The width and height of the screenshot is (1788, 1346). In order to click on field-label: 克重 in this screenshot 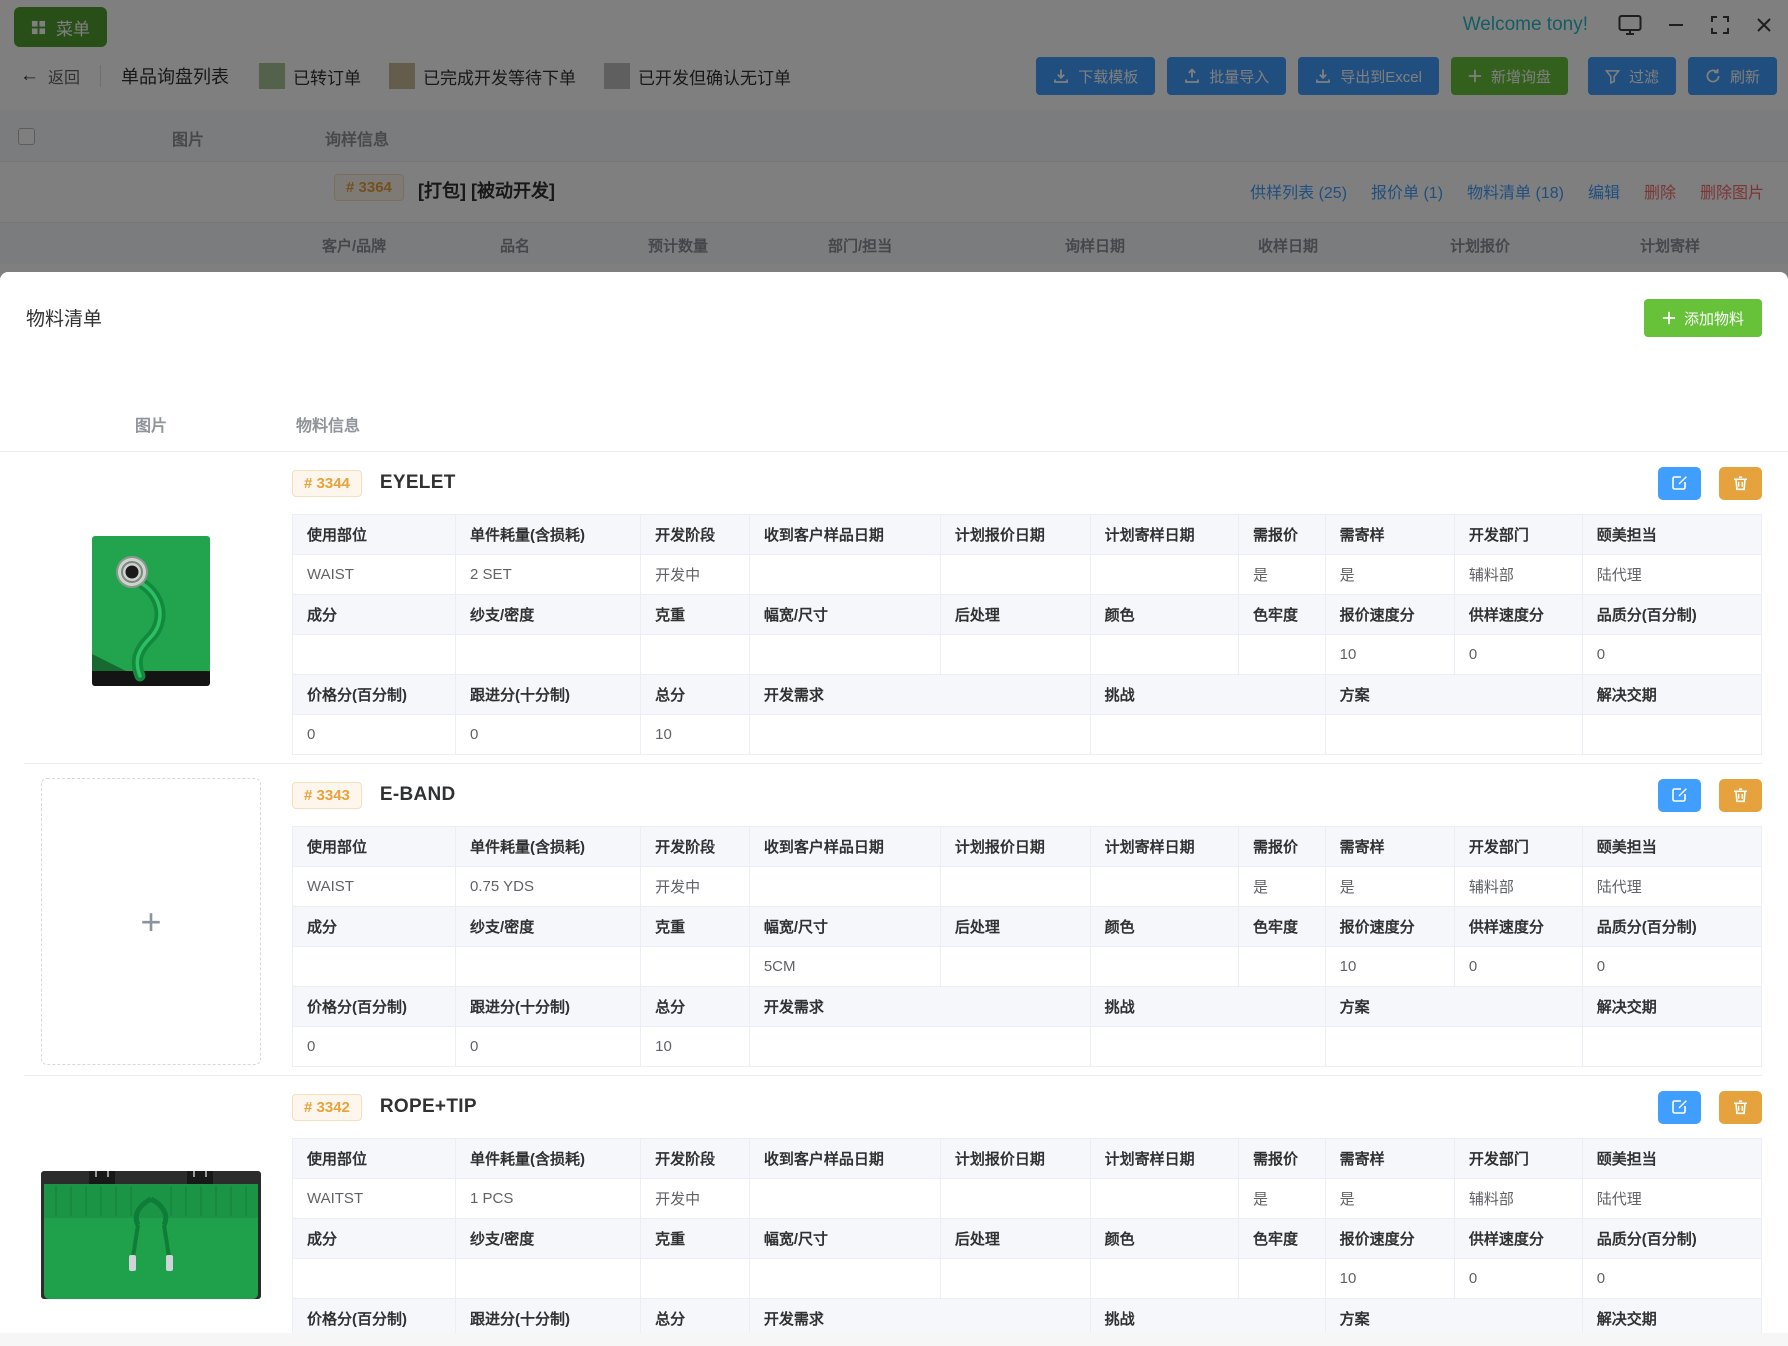, I will do `click(695, 926)`.